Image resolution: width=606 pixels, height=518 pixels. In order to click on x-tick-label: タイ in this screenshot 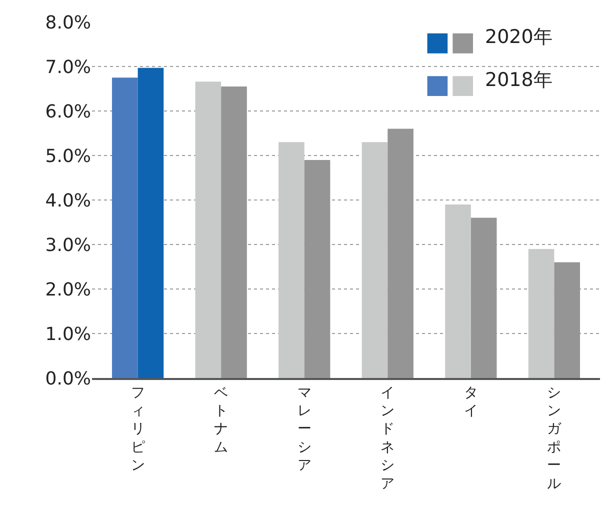, I will do `click(471, 401)`.